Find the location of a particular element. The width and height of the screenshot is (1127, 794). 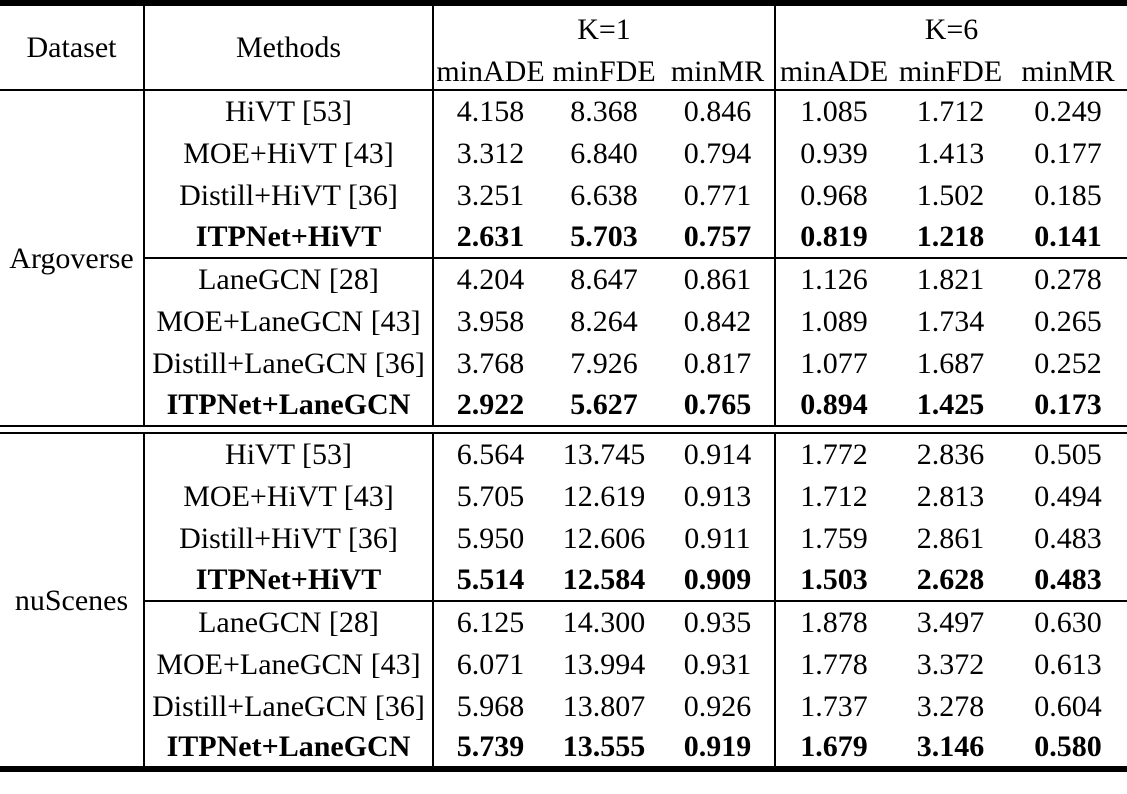

metric-cell: 0.771 is located at coordinates (717, 195).